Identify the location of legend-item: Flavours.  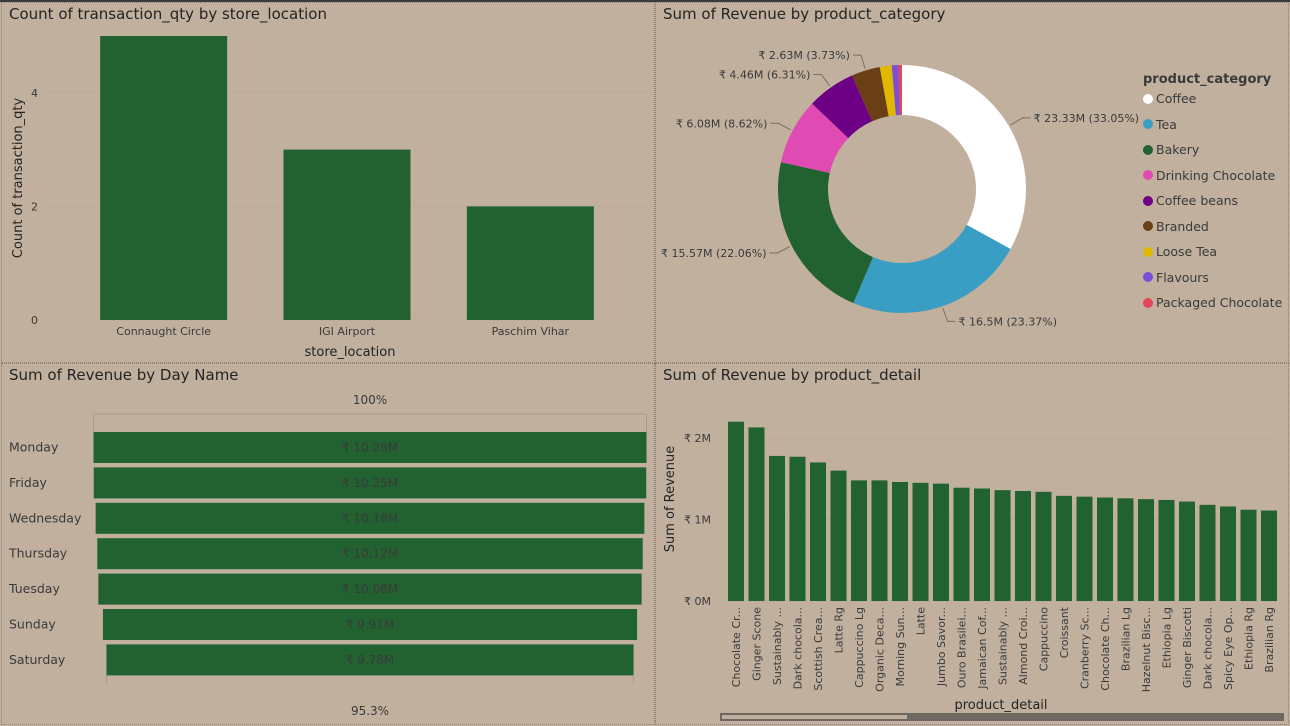
(1212, 278).